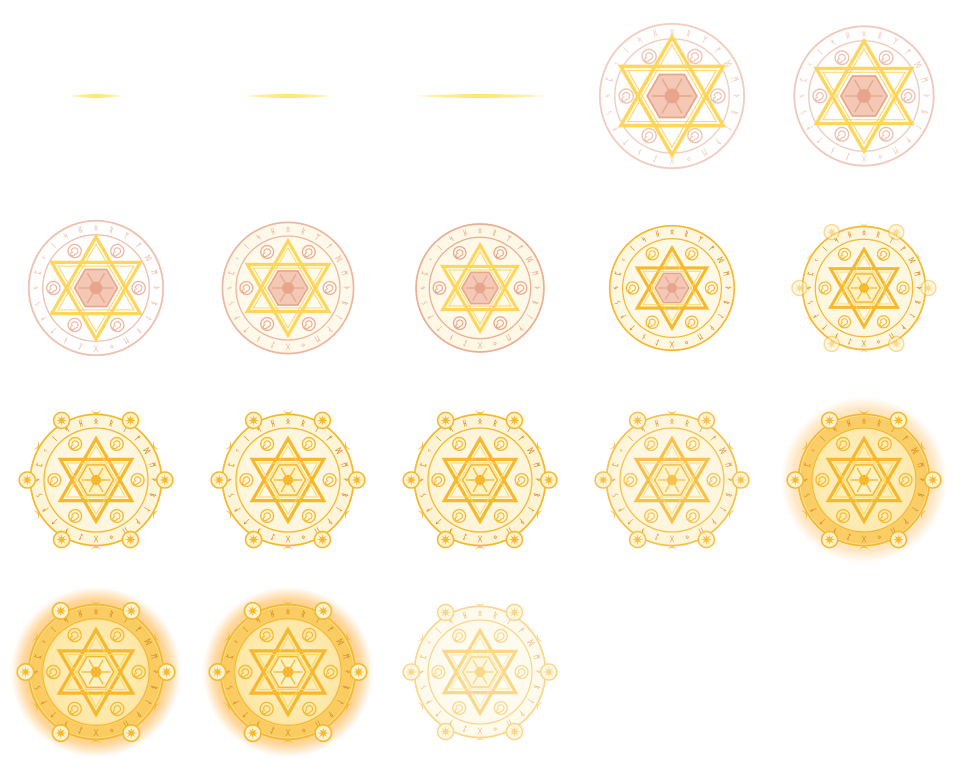 This screenshot has width=960, height=768. I want to click on hexagram-triangle-up, so click(288, 660).